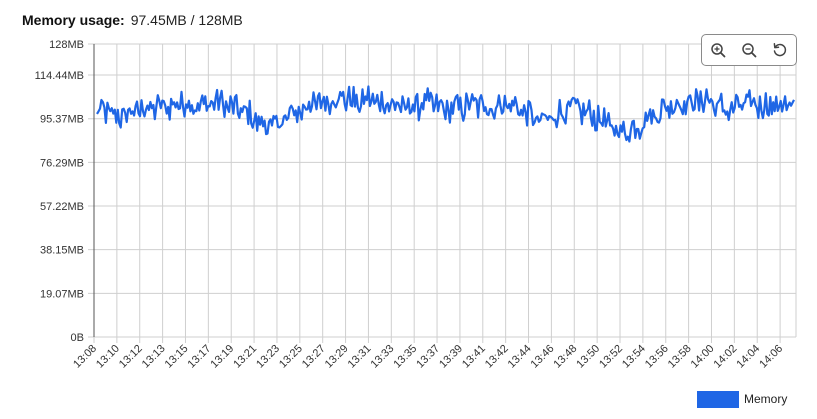 This screenshot has width=817, height=419. Describe the element at coordinates (680, 357) in the screenshot. I see `x-tick-label: 13:58` at that location.